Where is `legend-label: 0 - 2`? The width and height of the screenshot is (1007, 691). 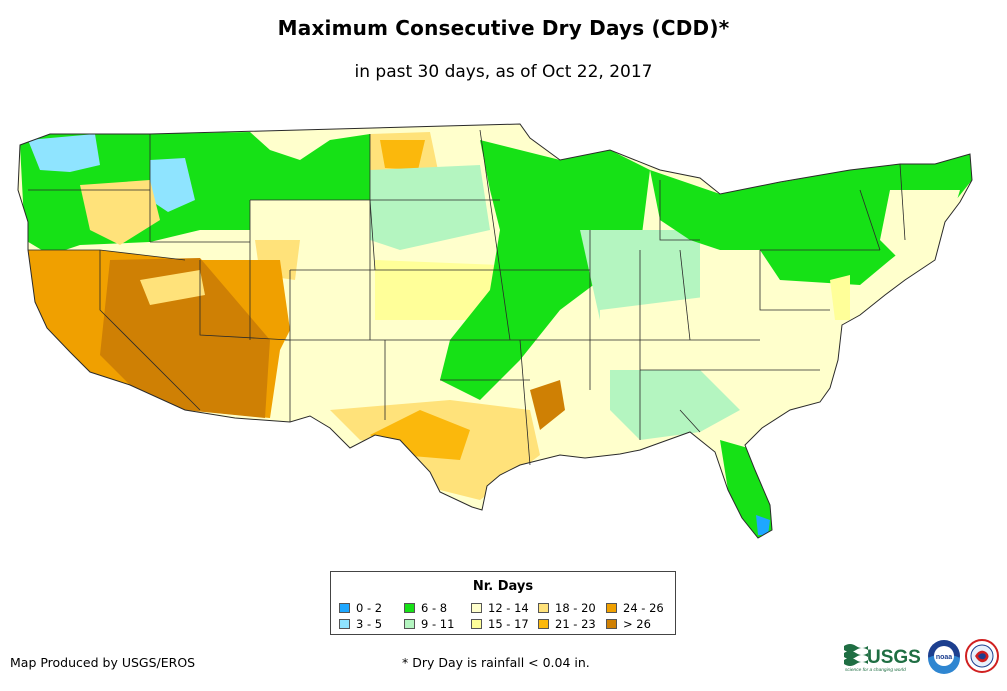 legend-label: 0 - 2 is located at coordinates (369, 608).